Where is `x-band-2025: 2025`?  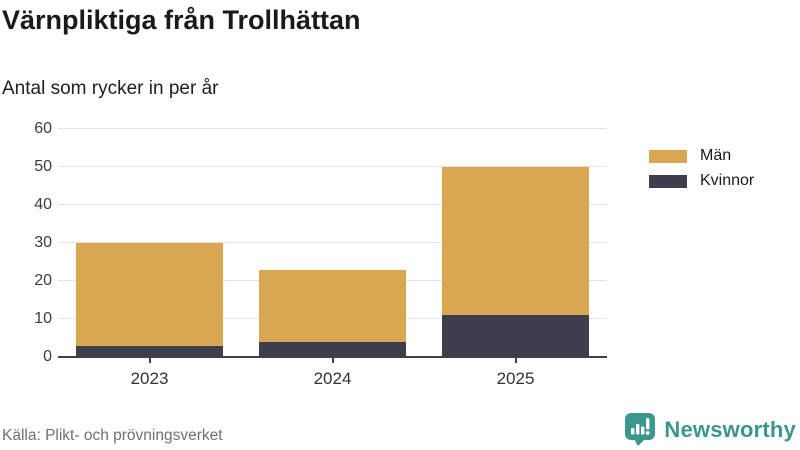 x-band-2025: 2025 is located at coordinates (515, 373).